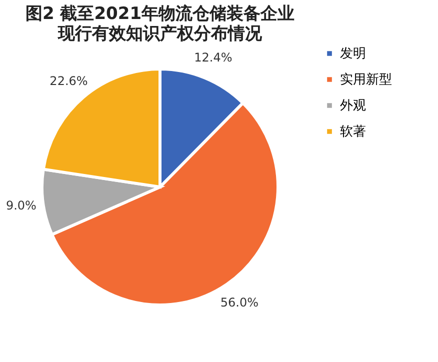 This screenshot has height=362, width=438. Describe the element at coordinates (21, 205) in the screenshot. I see `data-label: 9.0%` at that location.